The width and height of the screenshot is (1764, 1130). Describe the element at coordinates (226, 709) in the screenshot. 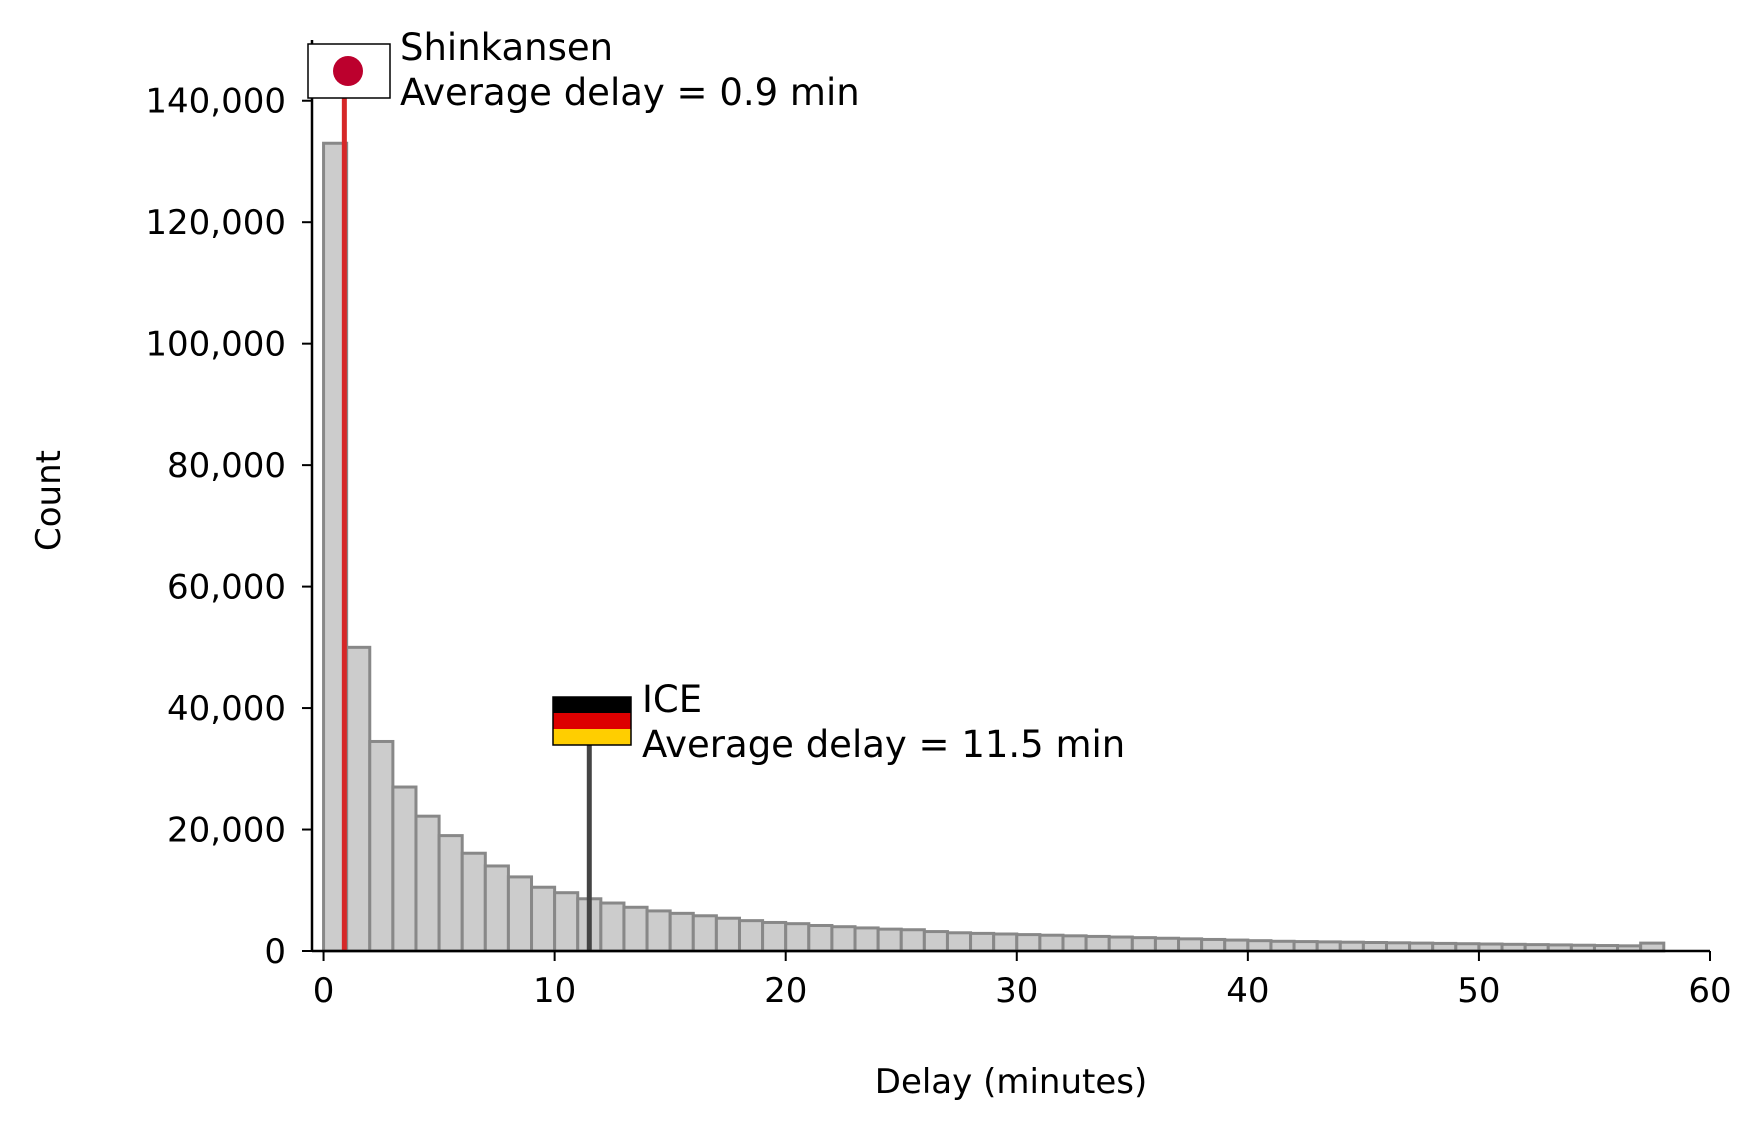

I see `y-tick-label: 40,000` at that location.